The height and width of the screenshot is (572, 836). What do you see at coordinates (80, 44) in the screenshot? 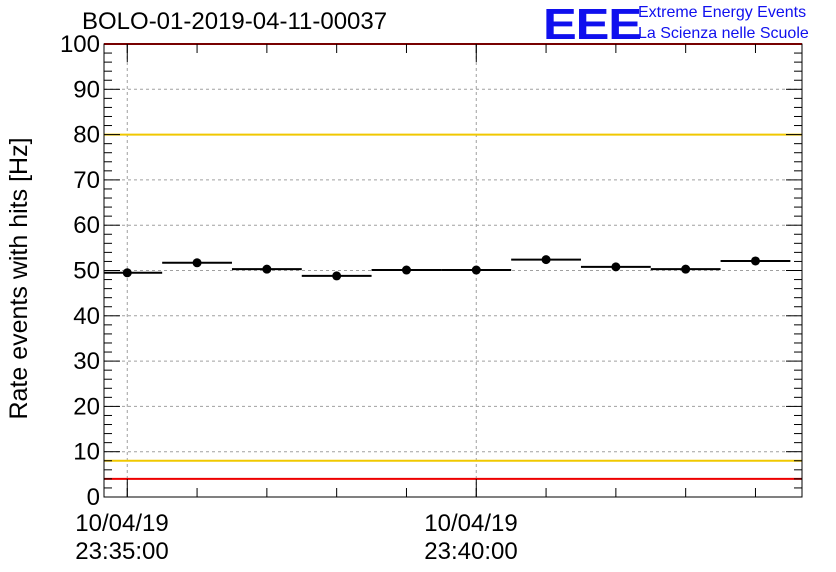
I see `y-tick-label: 100` at bounding box center [80, 44].